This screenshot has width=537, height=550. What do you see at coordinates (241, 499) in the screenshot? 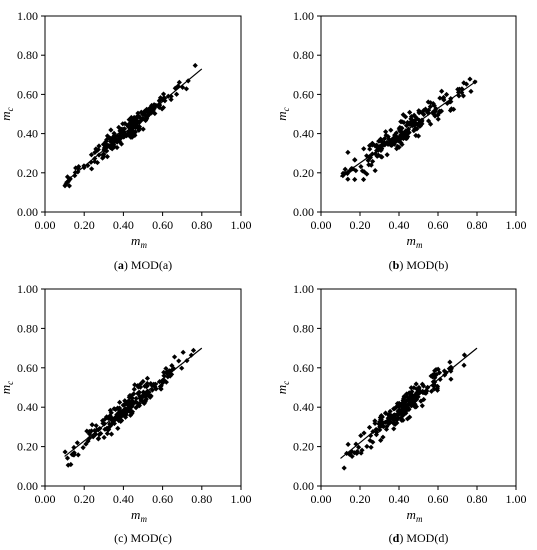
I see `x-tick-label: 1.00` at bounding box center [241, 499].